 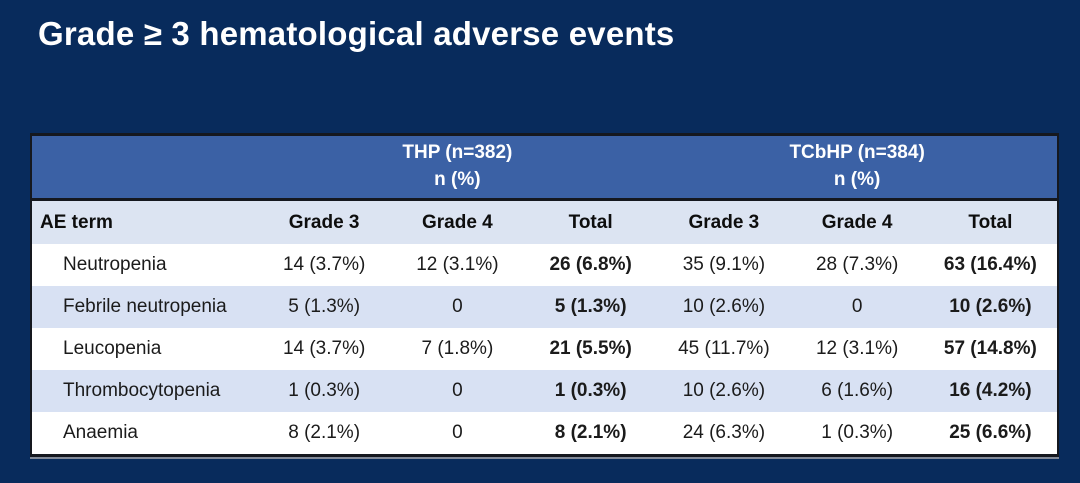 What do you see at coordinates (457, 168) in the screenshot?
I see `group-header-thp: THP (n=382) n (%)` at bounding box center [457, 168].